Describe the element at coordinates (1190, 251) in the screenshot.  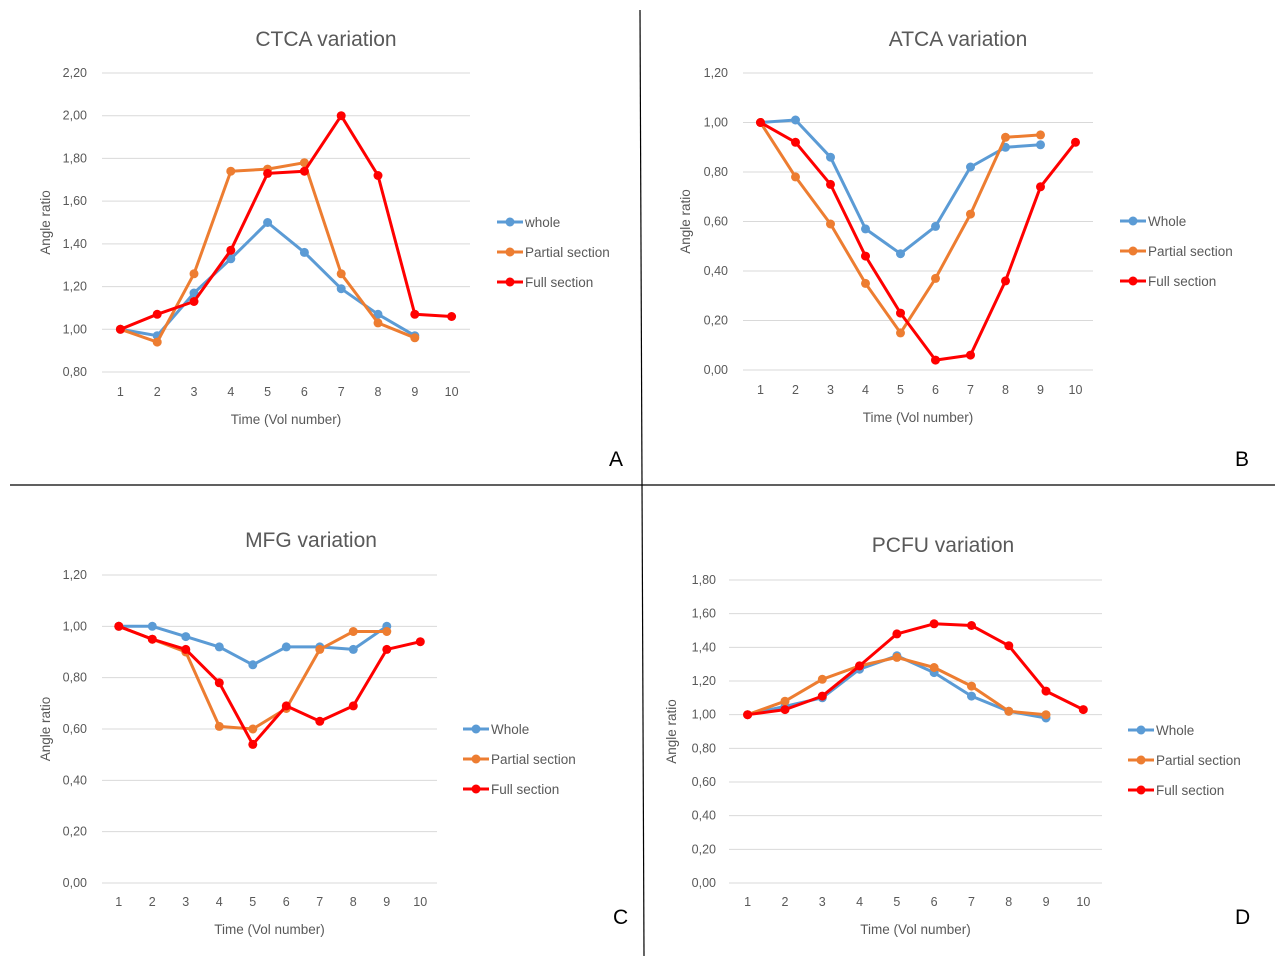
I see `legend-label: Partial section` at that location.